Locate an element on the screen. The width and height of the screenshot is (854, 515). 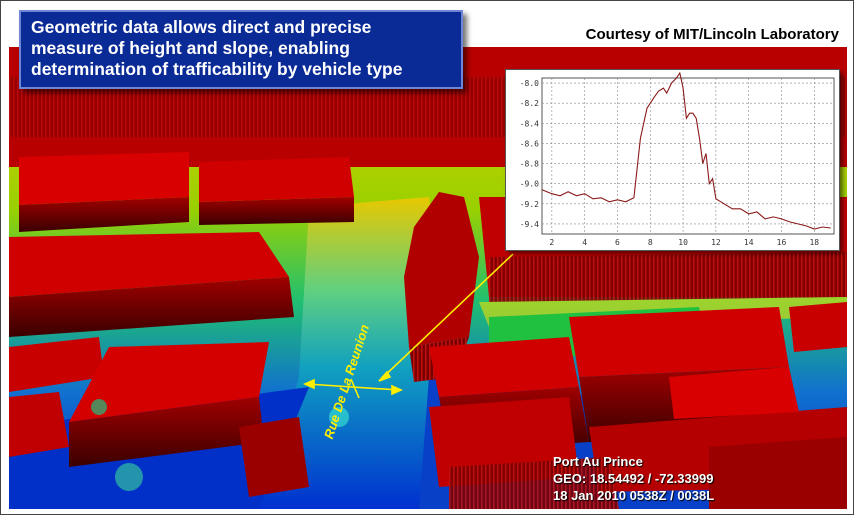
headline-line: measure of height and slope, enabling is located at coordinates (190, 48).